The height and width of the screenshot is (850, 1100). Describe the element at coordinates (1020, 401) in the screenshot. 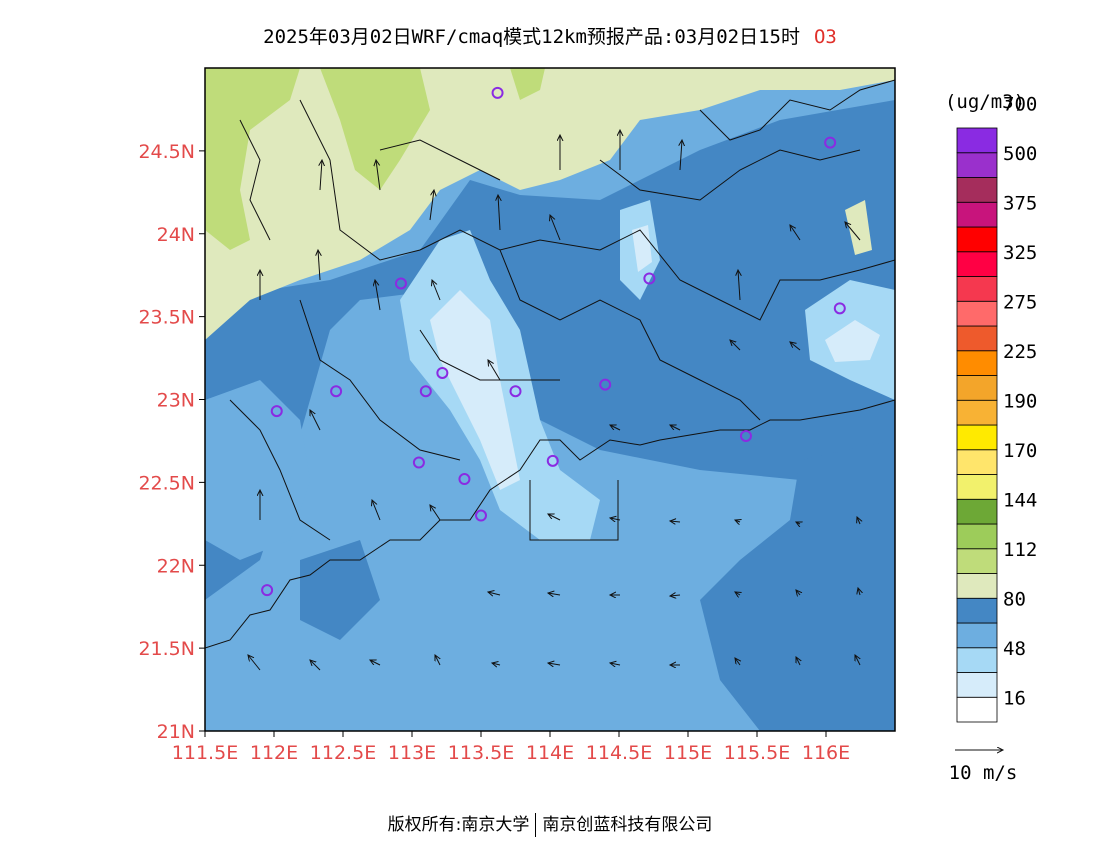

I see `colorbar-label: 190` at that location.